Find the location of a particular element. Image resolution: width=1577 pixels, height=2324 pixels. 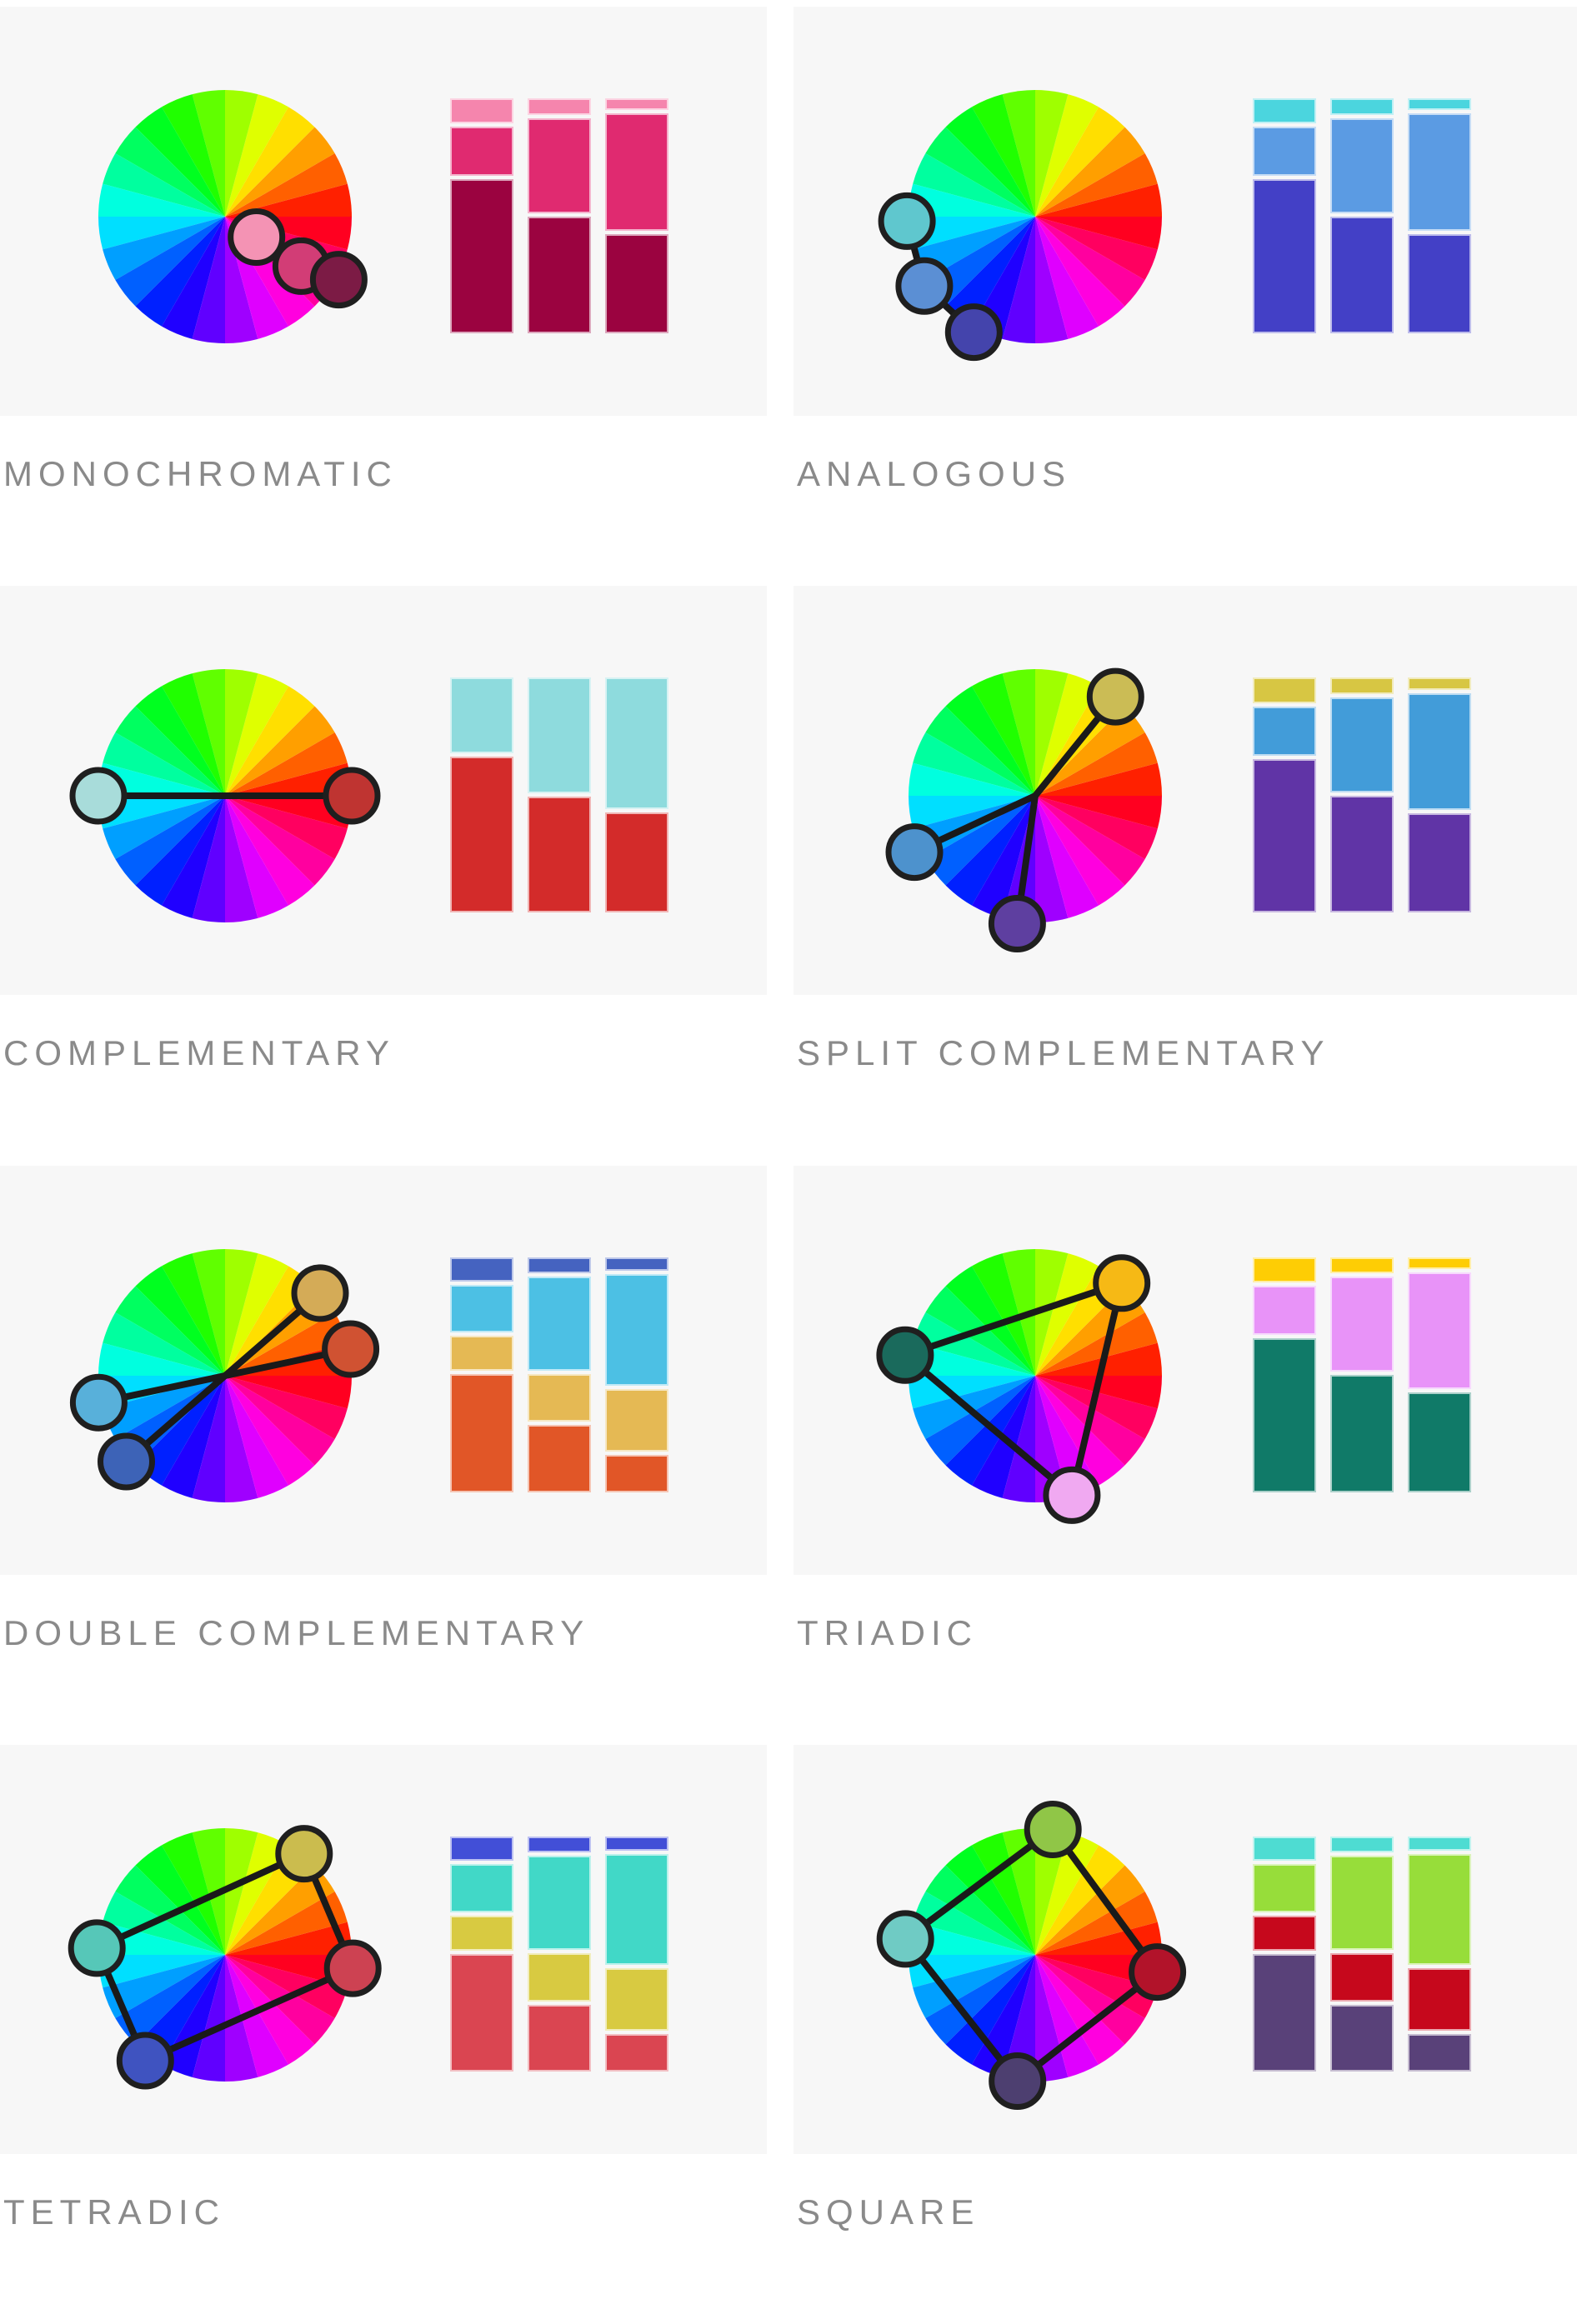

scheme-label: SQUARE is located at coordinates (888, 2212).